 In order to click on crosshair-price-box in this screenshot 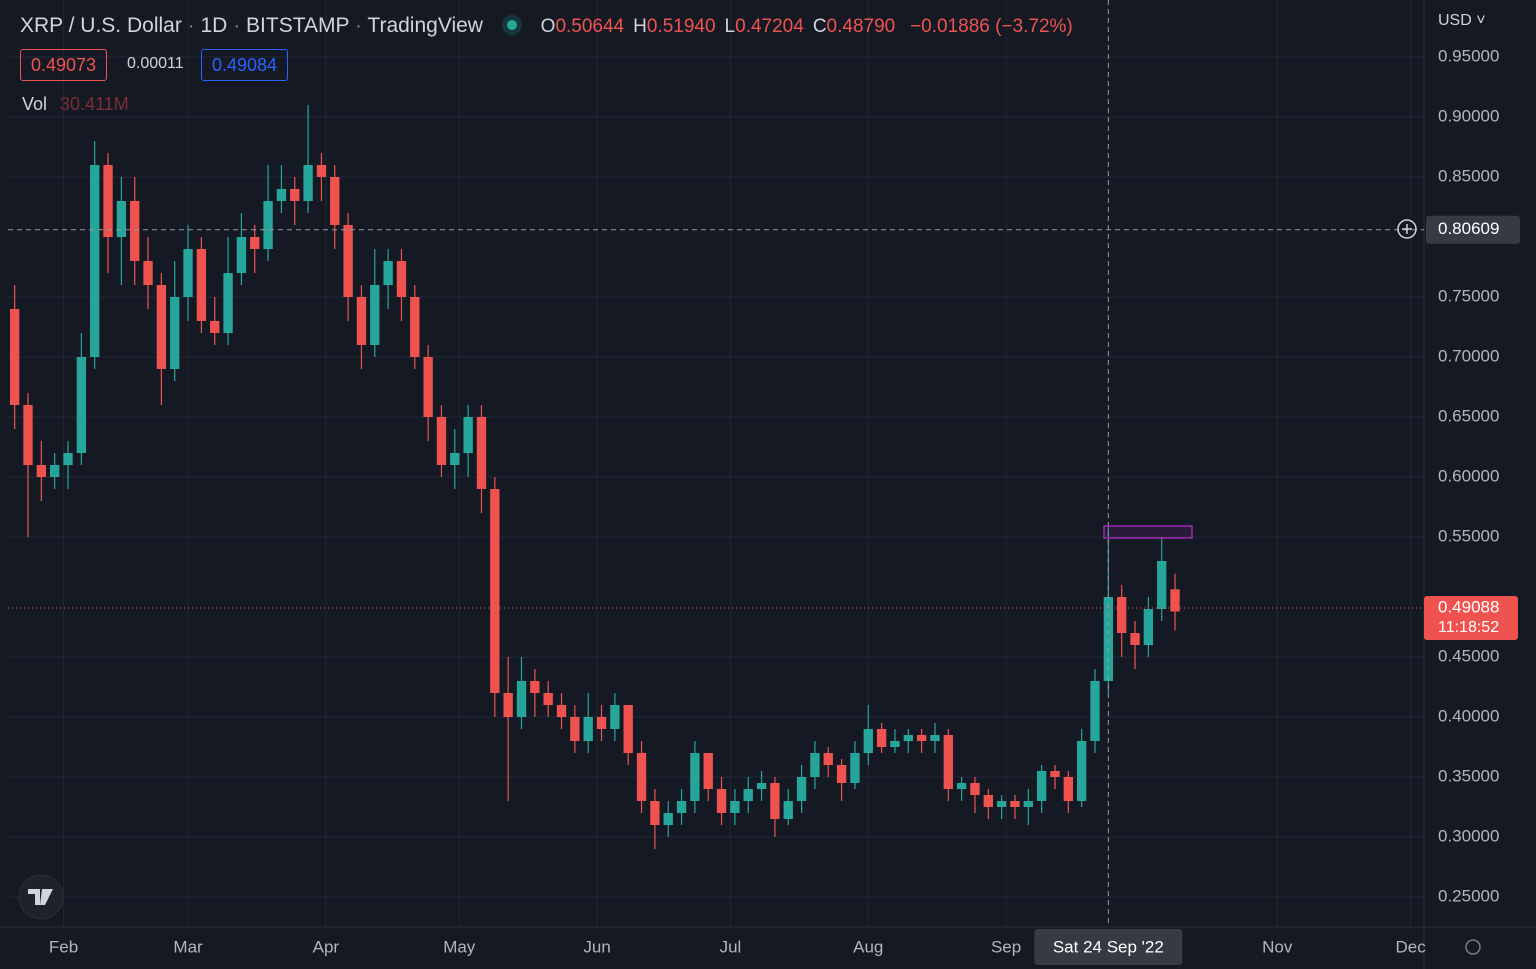, I will do `click(1473, 229)`.